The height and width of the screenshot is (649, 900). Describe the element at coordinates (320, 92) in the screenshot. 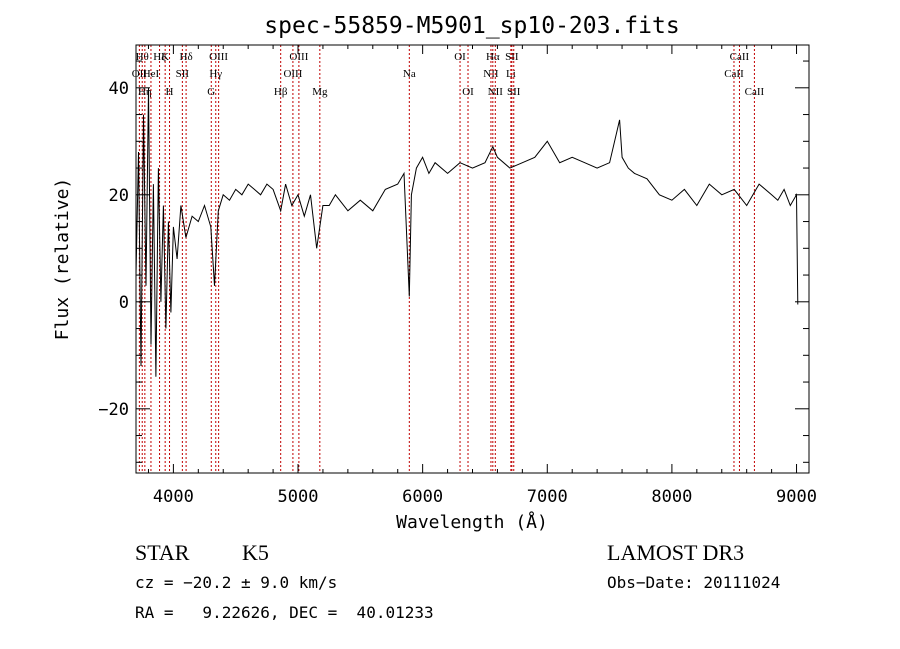

I see `line-marker-label: Mg` at that location.